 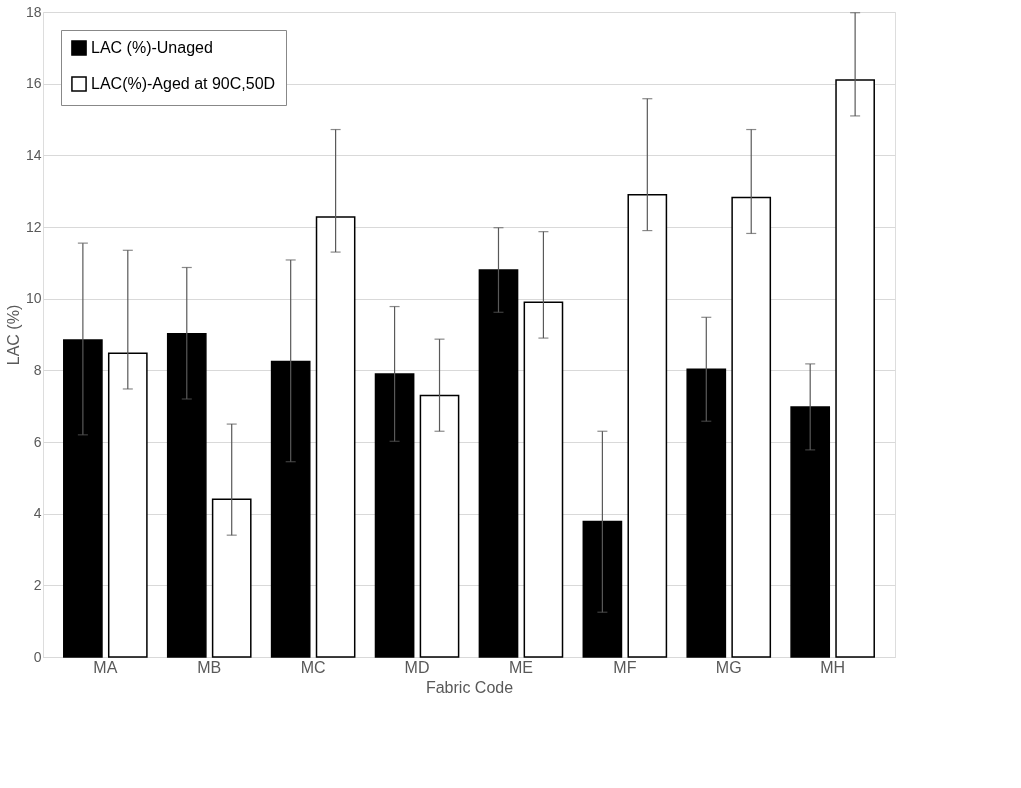 What do you see at coordinates (37, 369) in the screenshot?
I see `y-tick-label: 8` at bounding box center [37, 369].